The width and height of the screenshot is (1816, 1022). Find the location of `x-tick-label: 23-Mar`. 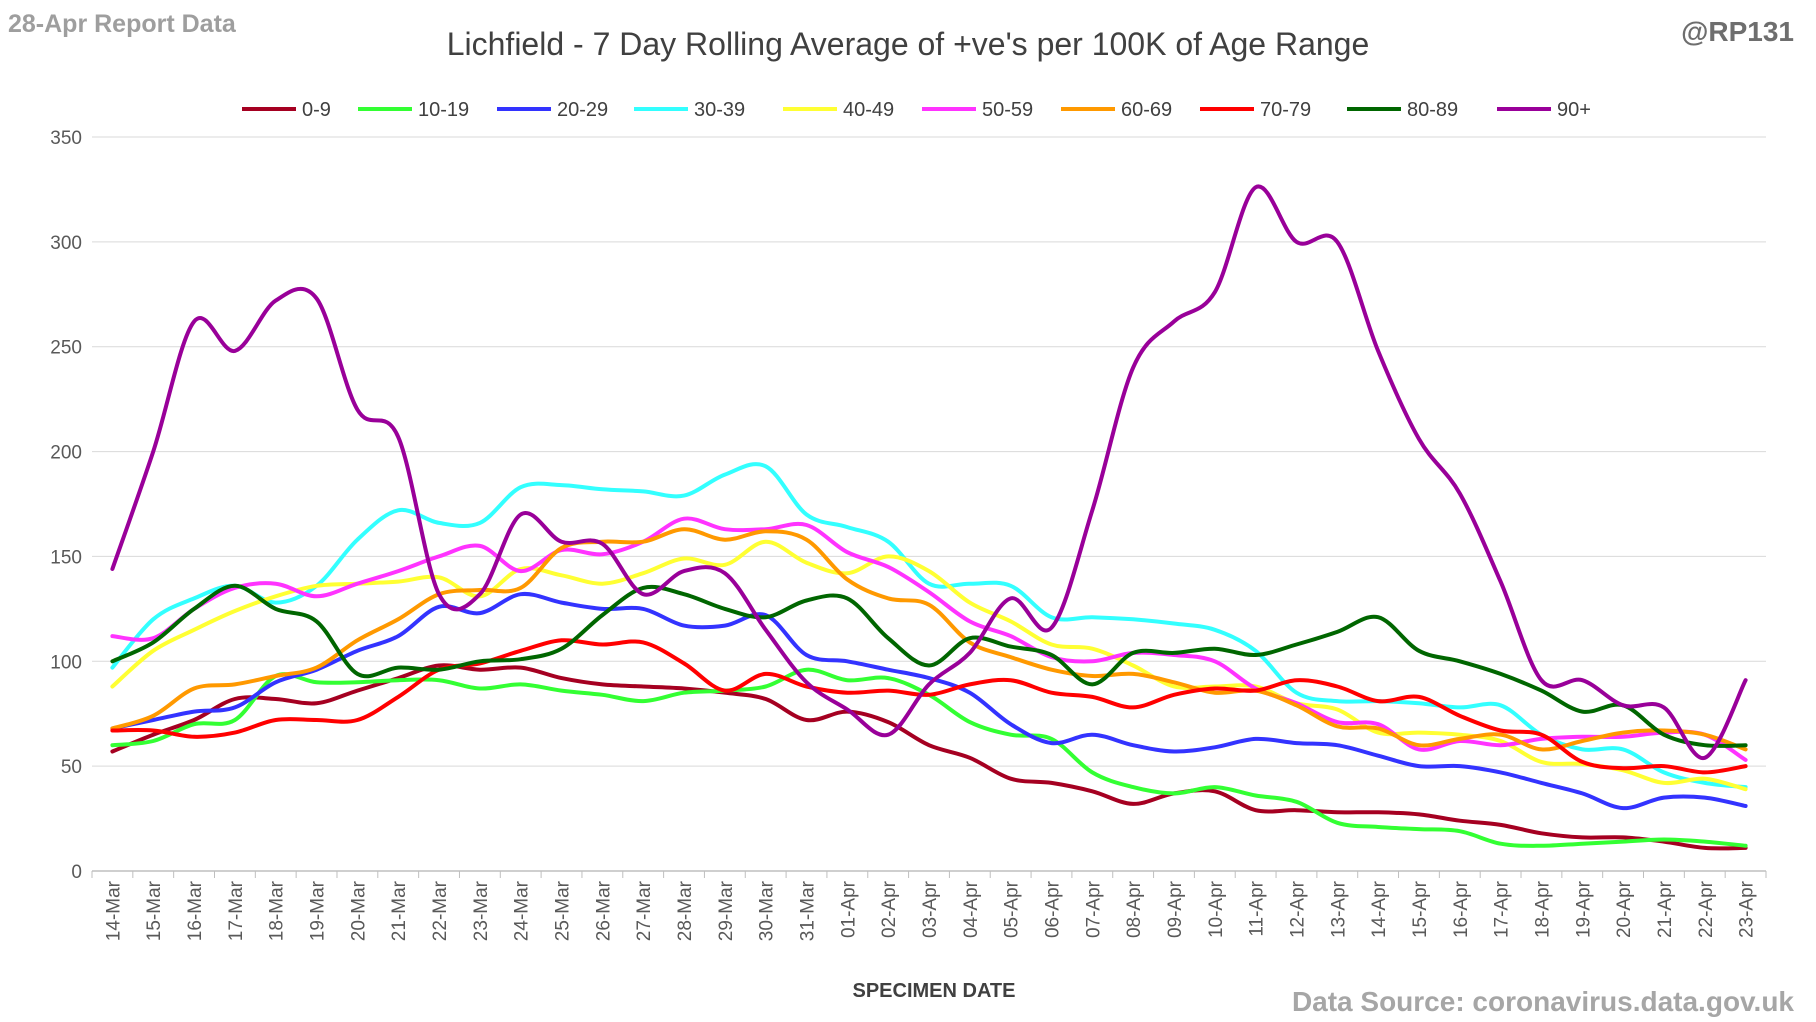

x-tick-label: 23-Mar is located at coordinates (481, 910).